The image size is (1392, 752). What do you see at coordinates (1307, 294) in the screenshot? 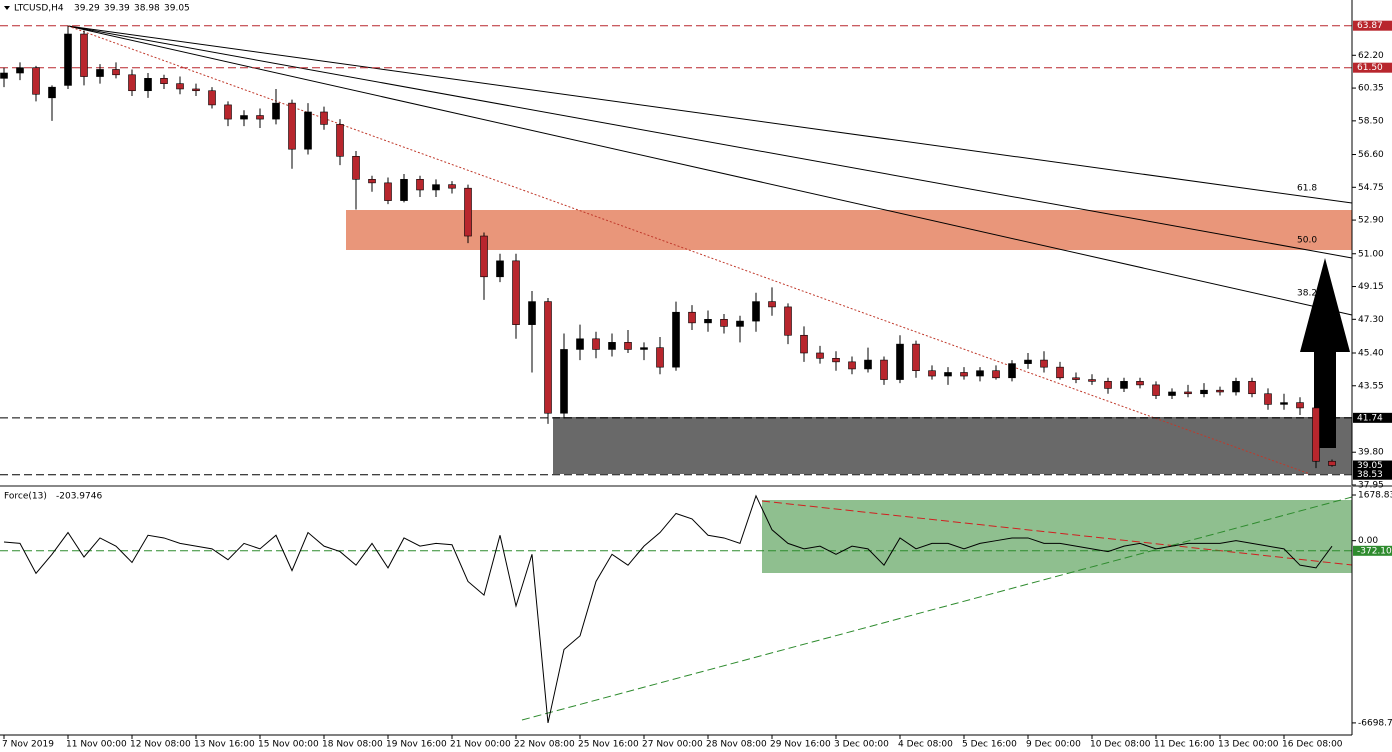
I see `fib-label: 38.2` at bounding box center [1307, 294].